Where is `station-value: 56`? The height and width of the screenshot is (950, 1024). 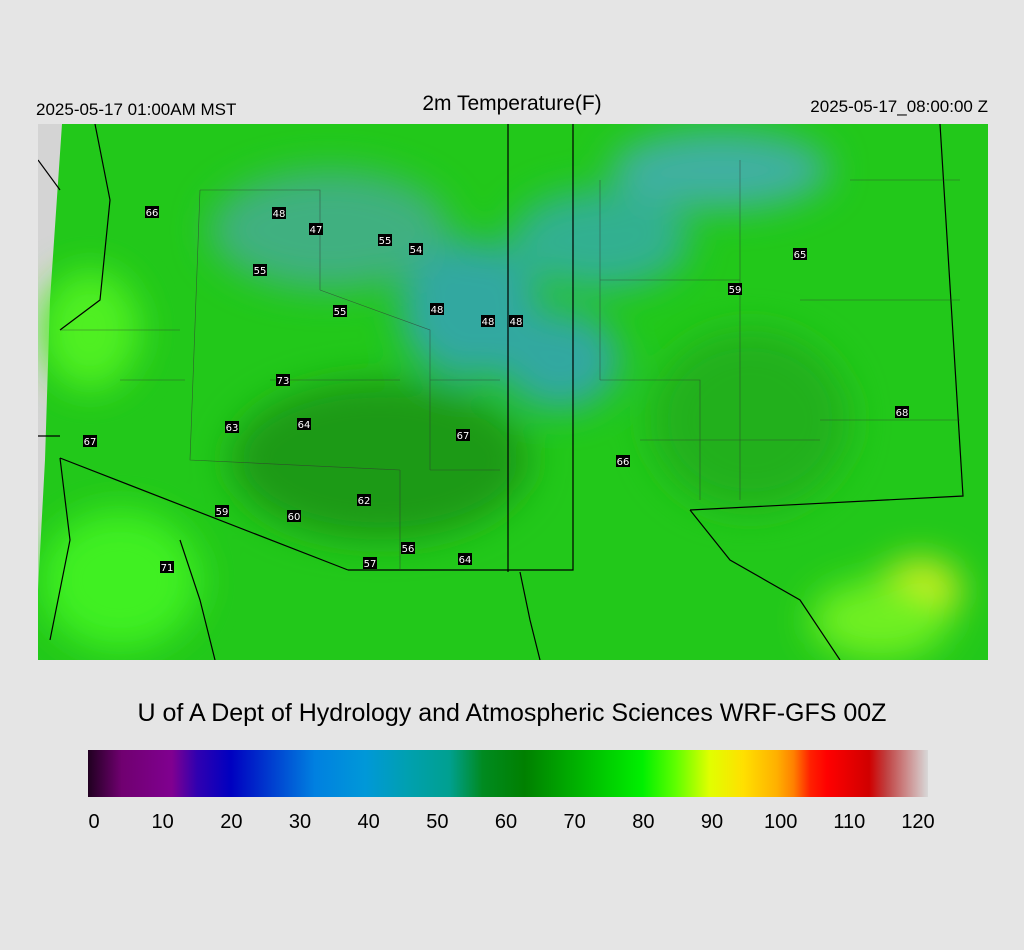
station-value: 56 is located at coordinates (408, 549).